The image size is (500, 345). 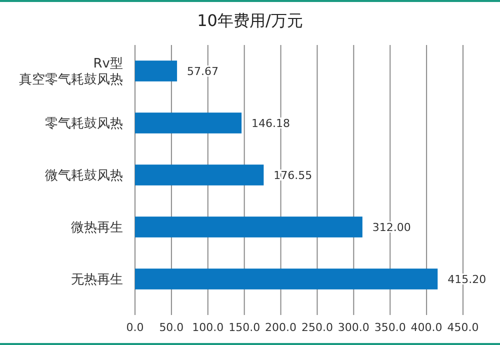 I want to click on x-tick-label: 200.0, so click(x=281, y=327).